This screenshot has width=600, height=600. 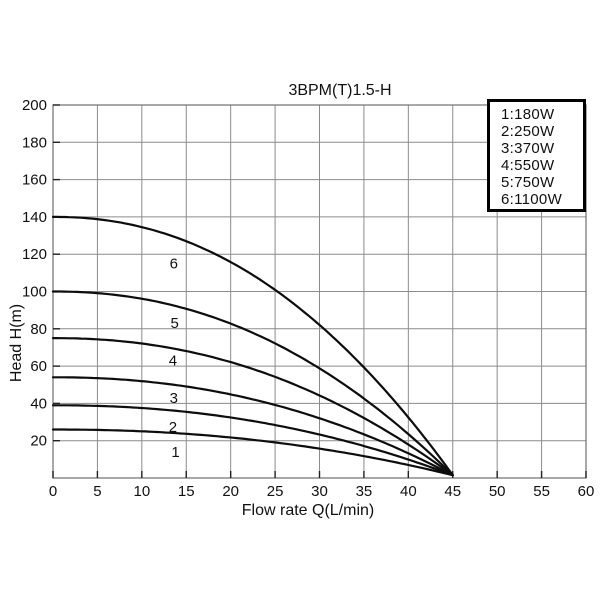 What do you see at coordinates (275, 491) in the screenshot?
I see `x-tick-label: 25` at bounding box center [275, 491].